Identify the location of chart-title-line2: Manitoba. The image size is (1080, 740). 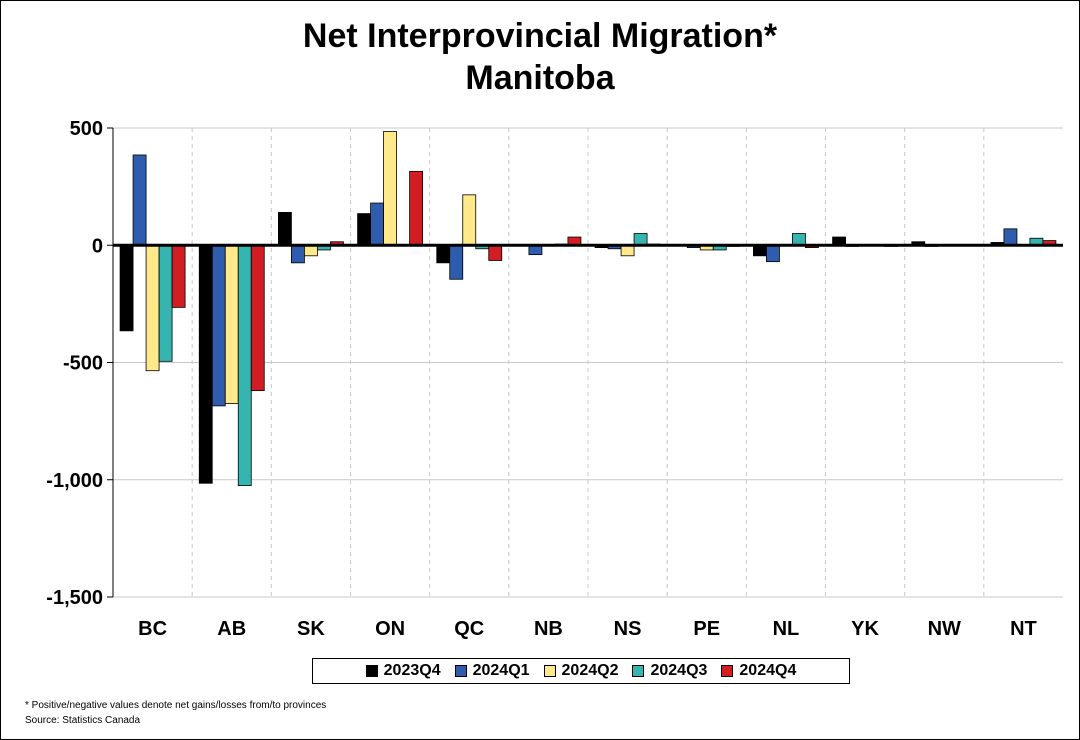
(540, 78).